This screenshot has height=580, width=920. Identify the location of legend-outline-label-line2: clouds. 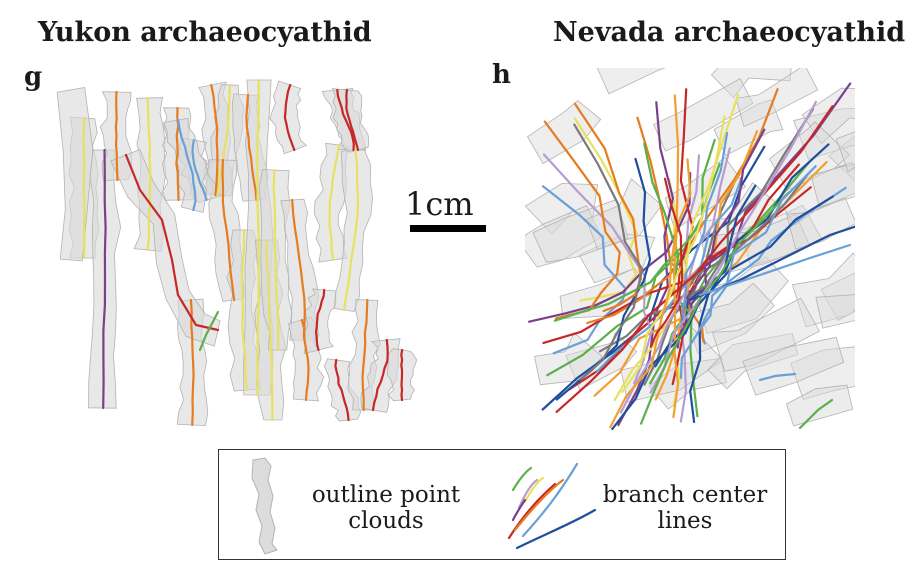
(386, 521).